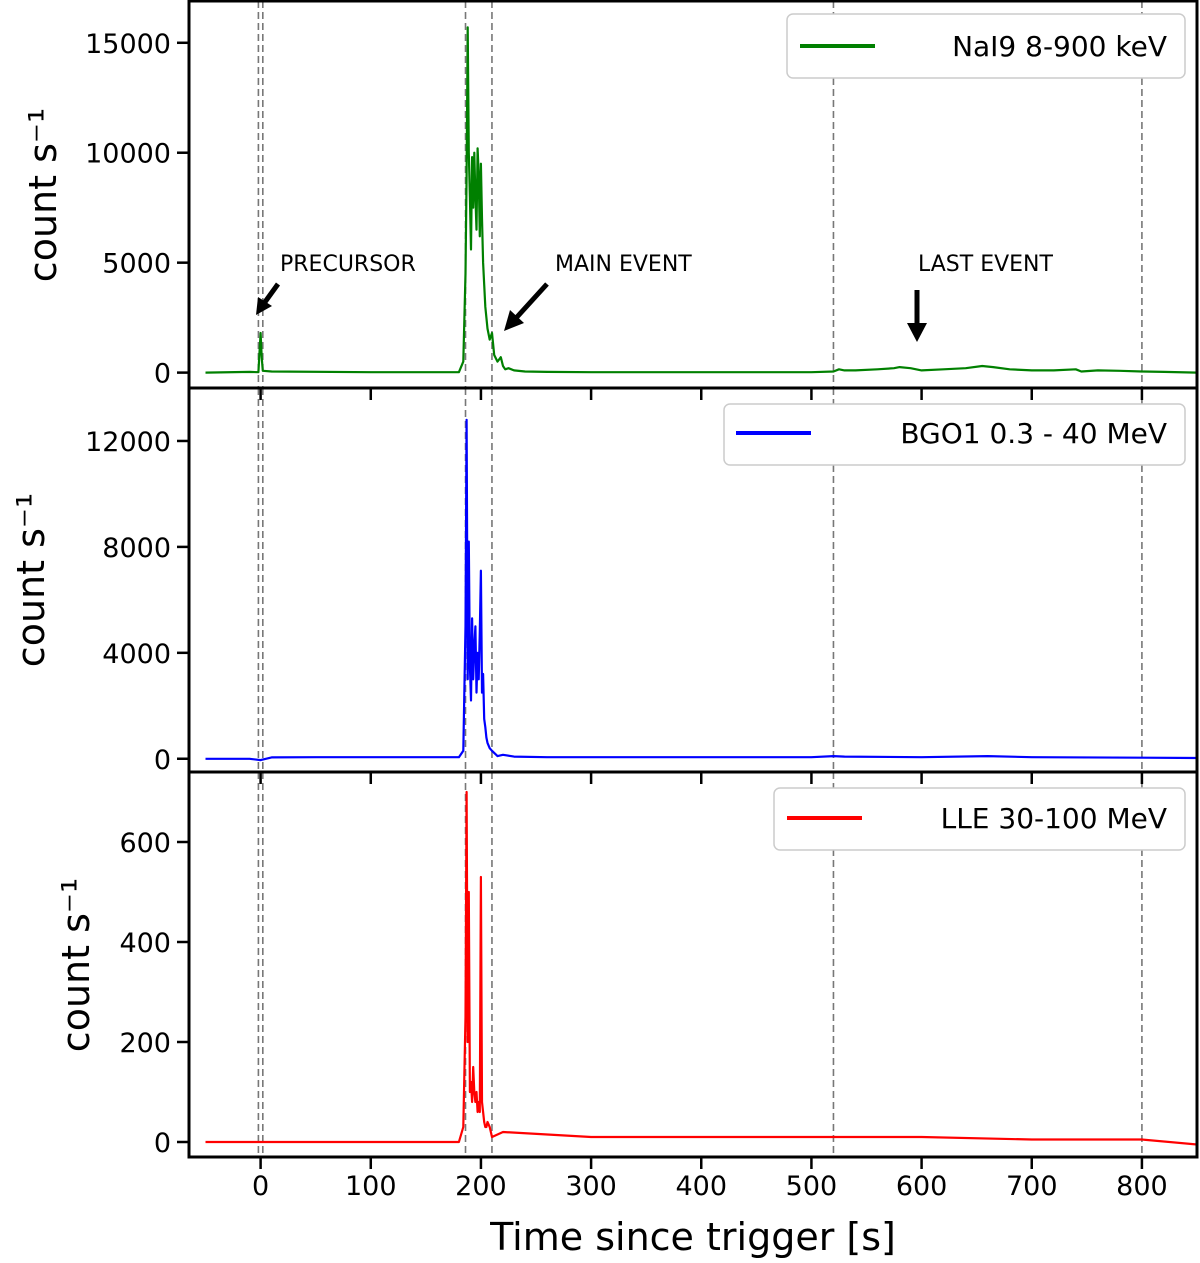  Describe the element at coordinates (481, 1186) in the screenshot. I see `xtick-label-2: 200` at that location.